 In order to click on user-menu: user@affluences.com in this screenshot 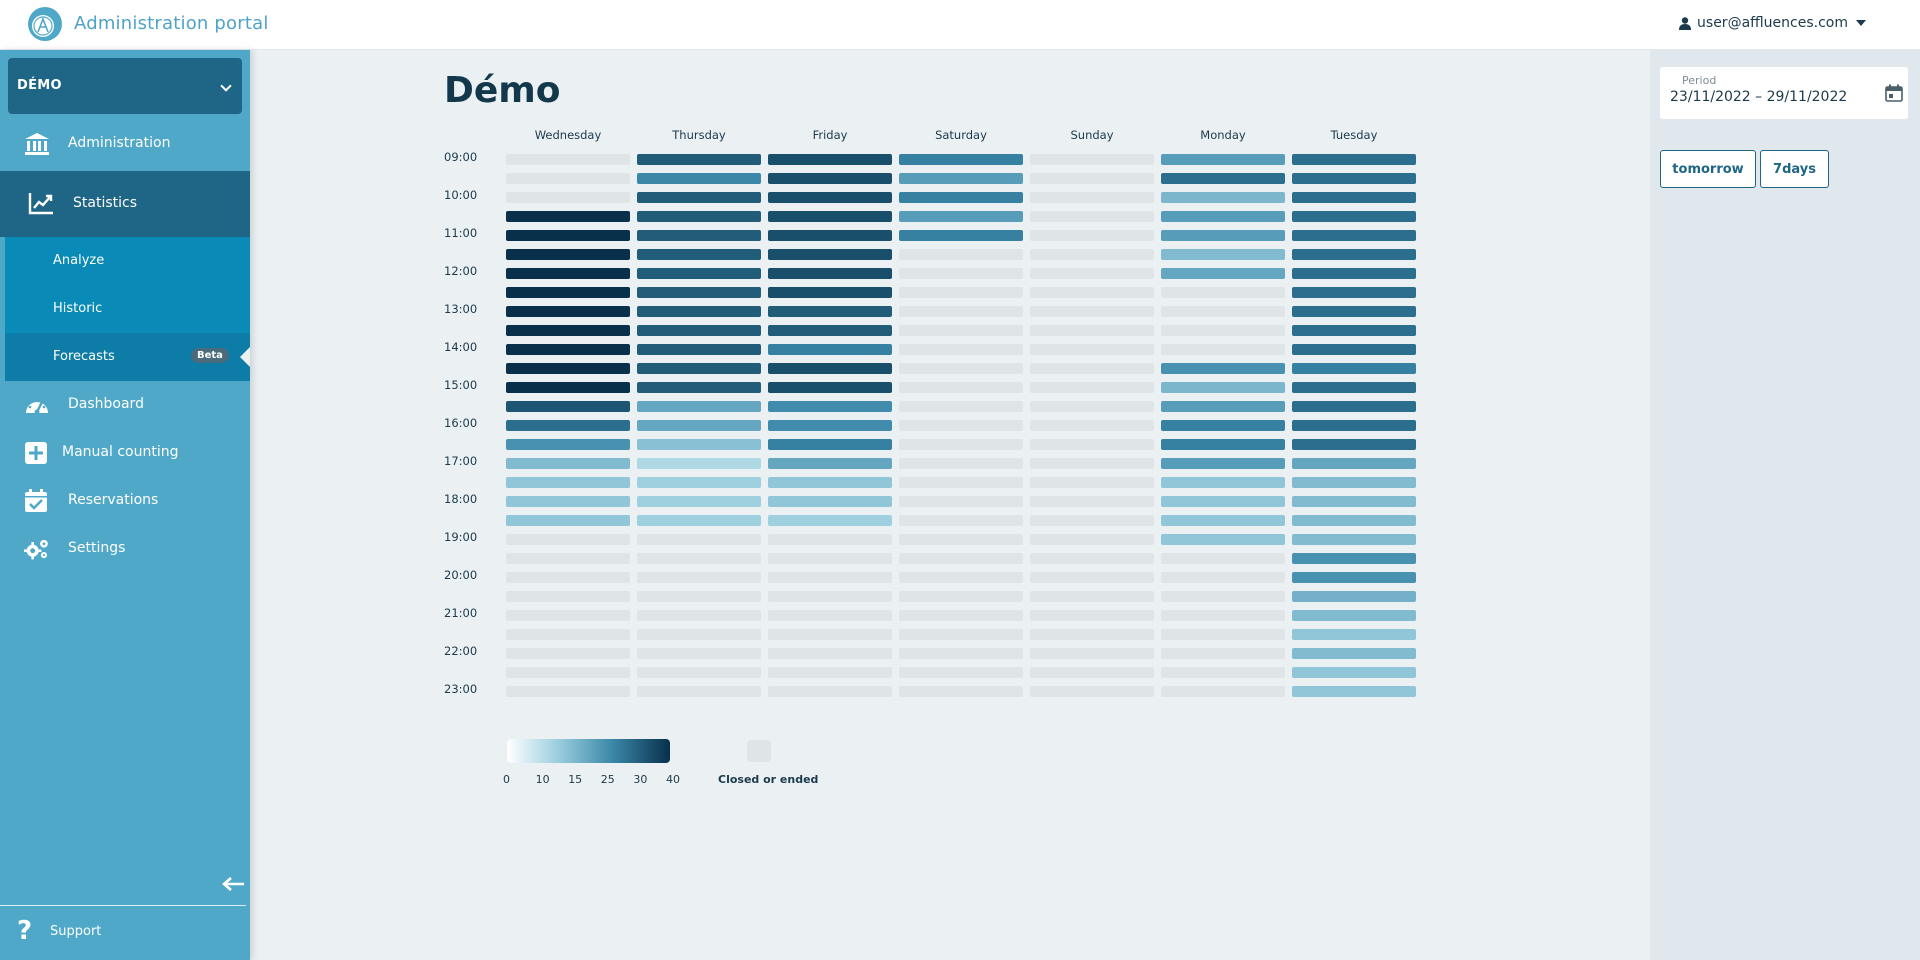, I will do `click(1772, 23)`.